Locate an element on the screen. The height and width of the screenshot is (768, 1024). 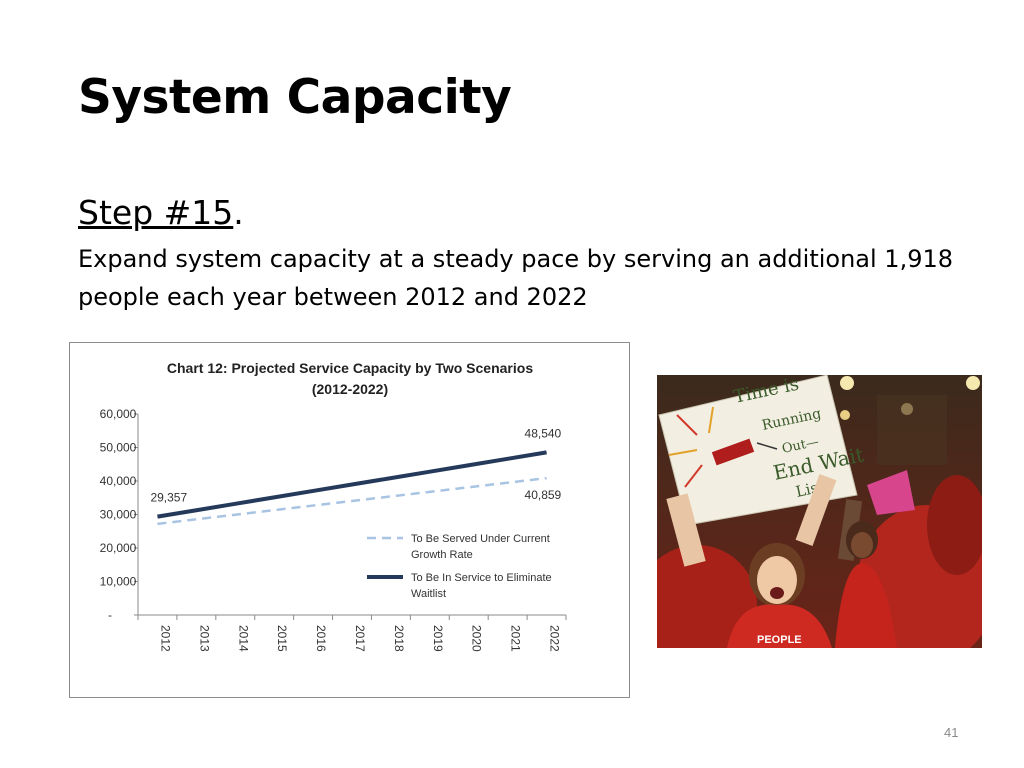
step-punctuation: . is located at coordinates (238, 212).